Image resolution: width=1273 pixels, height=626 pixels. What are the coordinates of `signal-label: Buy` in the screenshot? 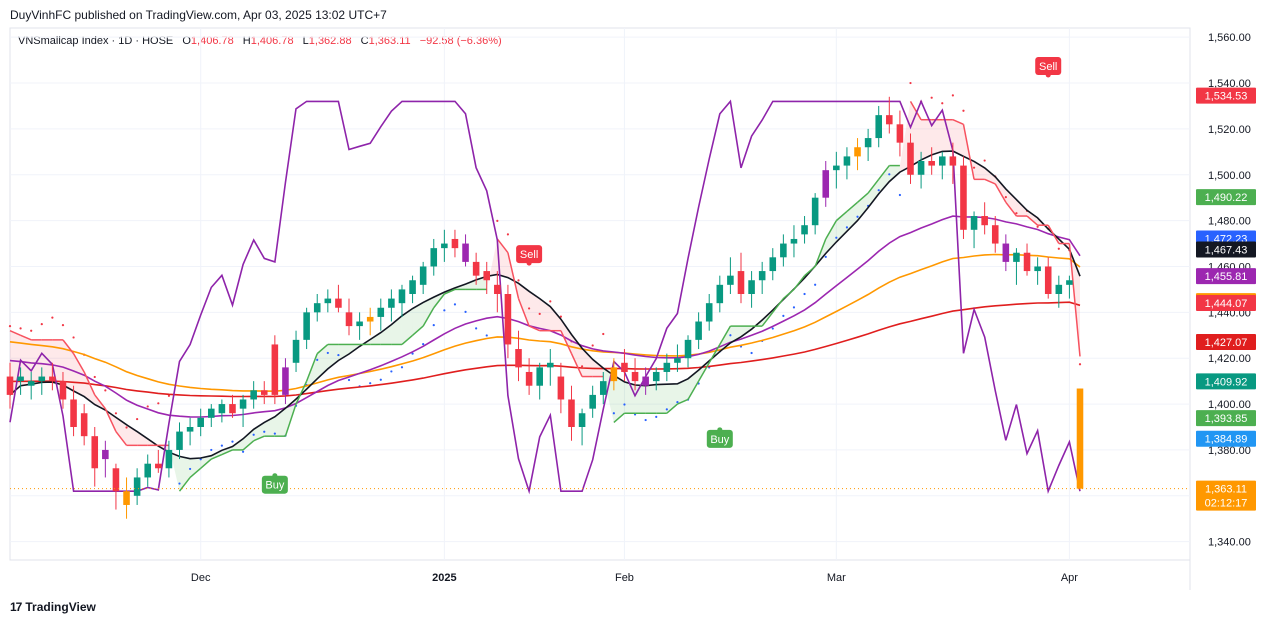 It's located at (719, 440).